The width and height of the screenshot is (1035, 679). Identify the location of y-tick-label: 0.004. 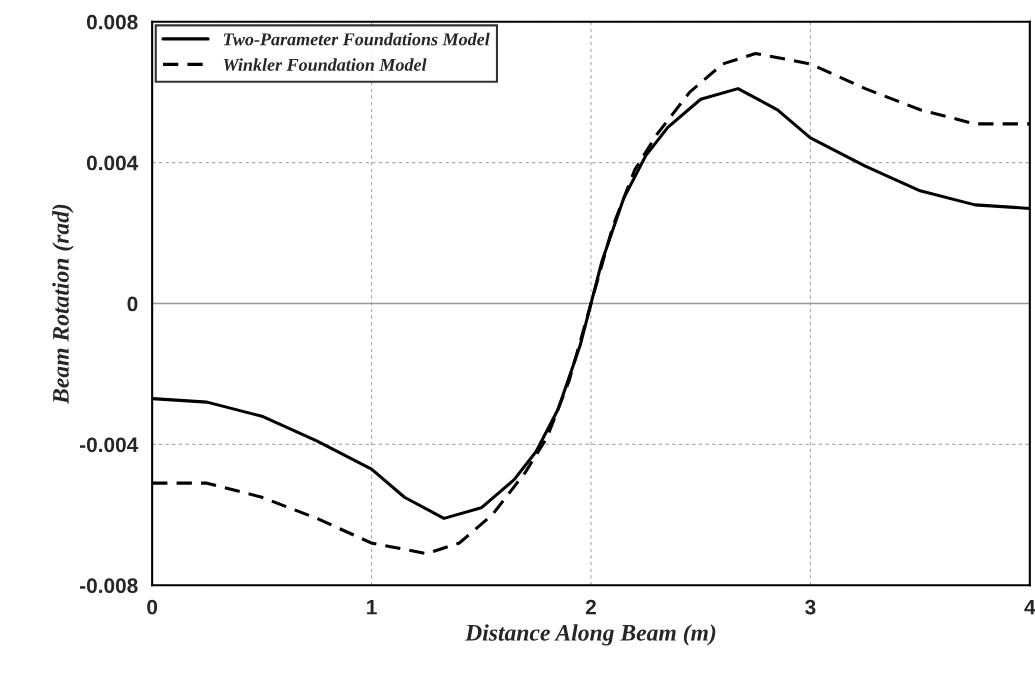
(112, 163).